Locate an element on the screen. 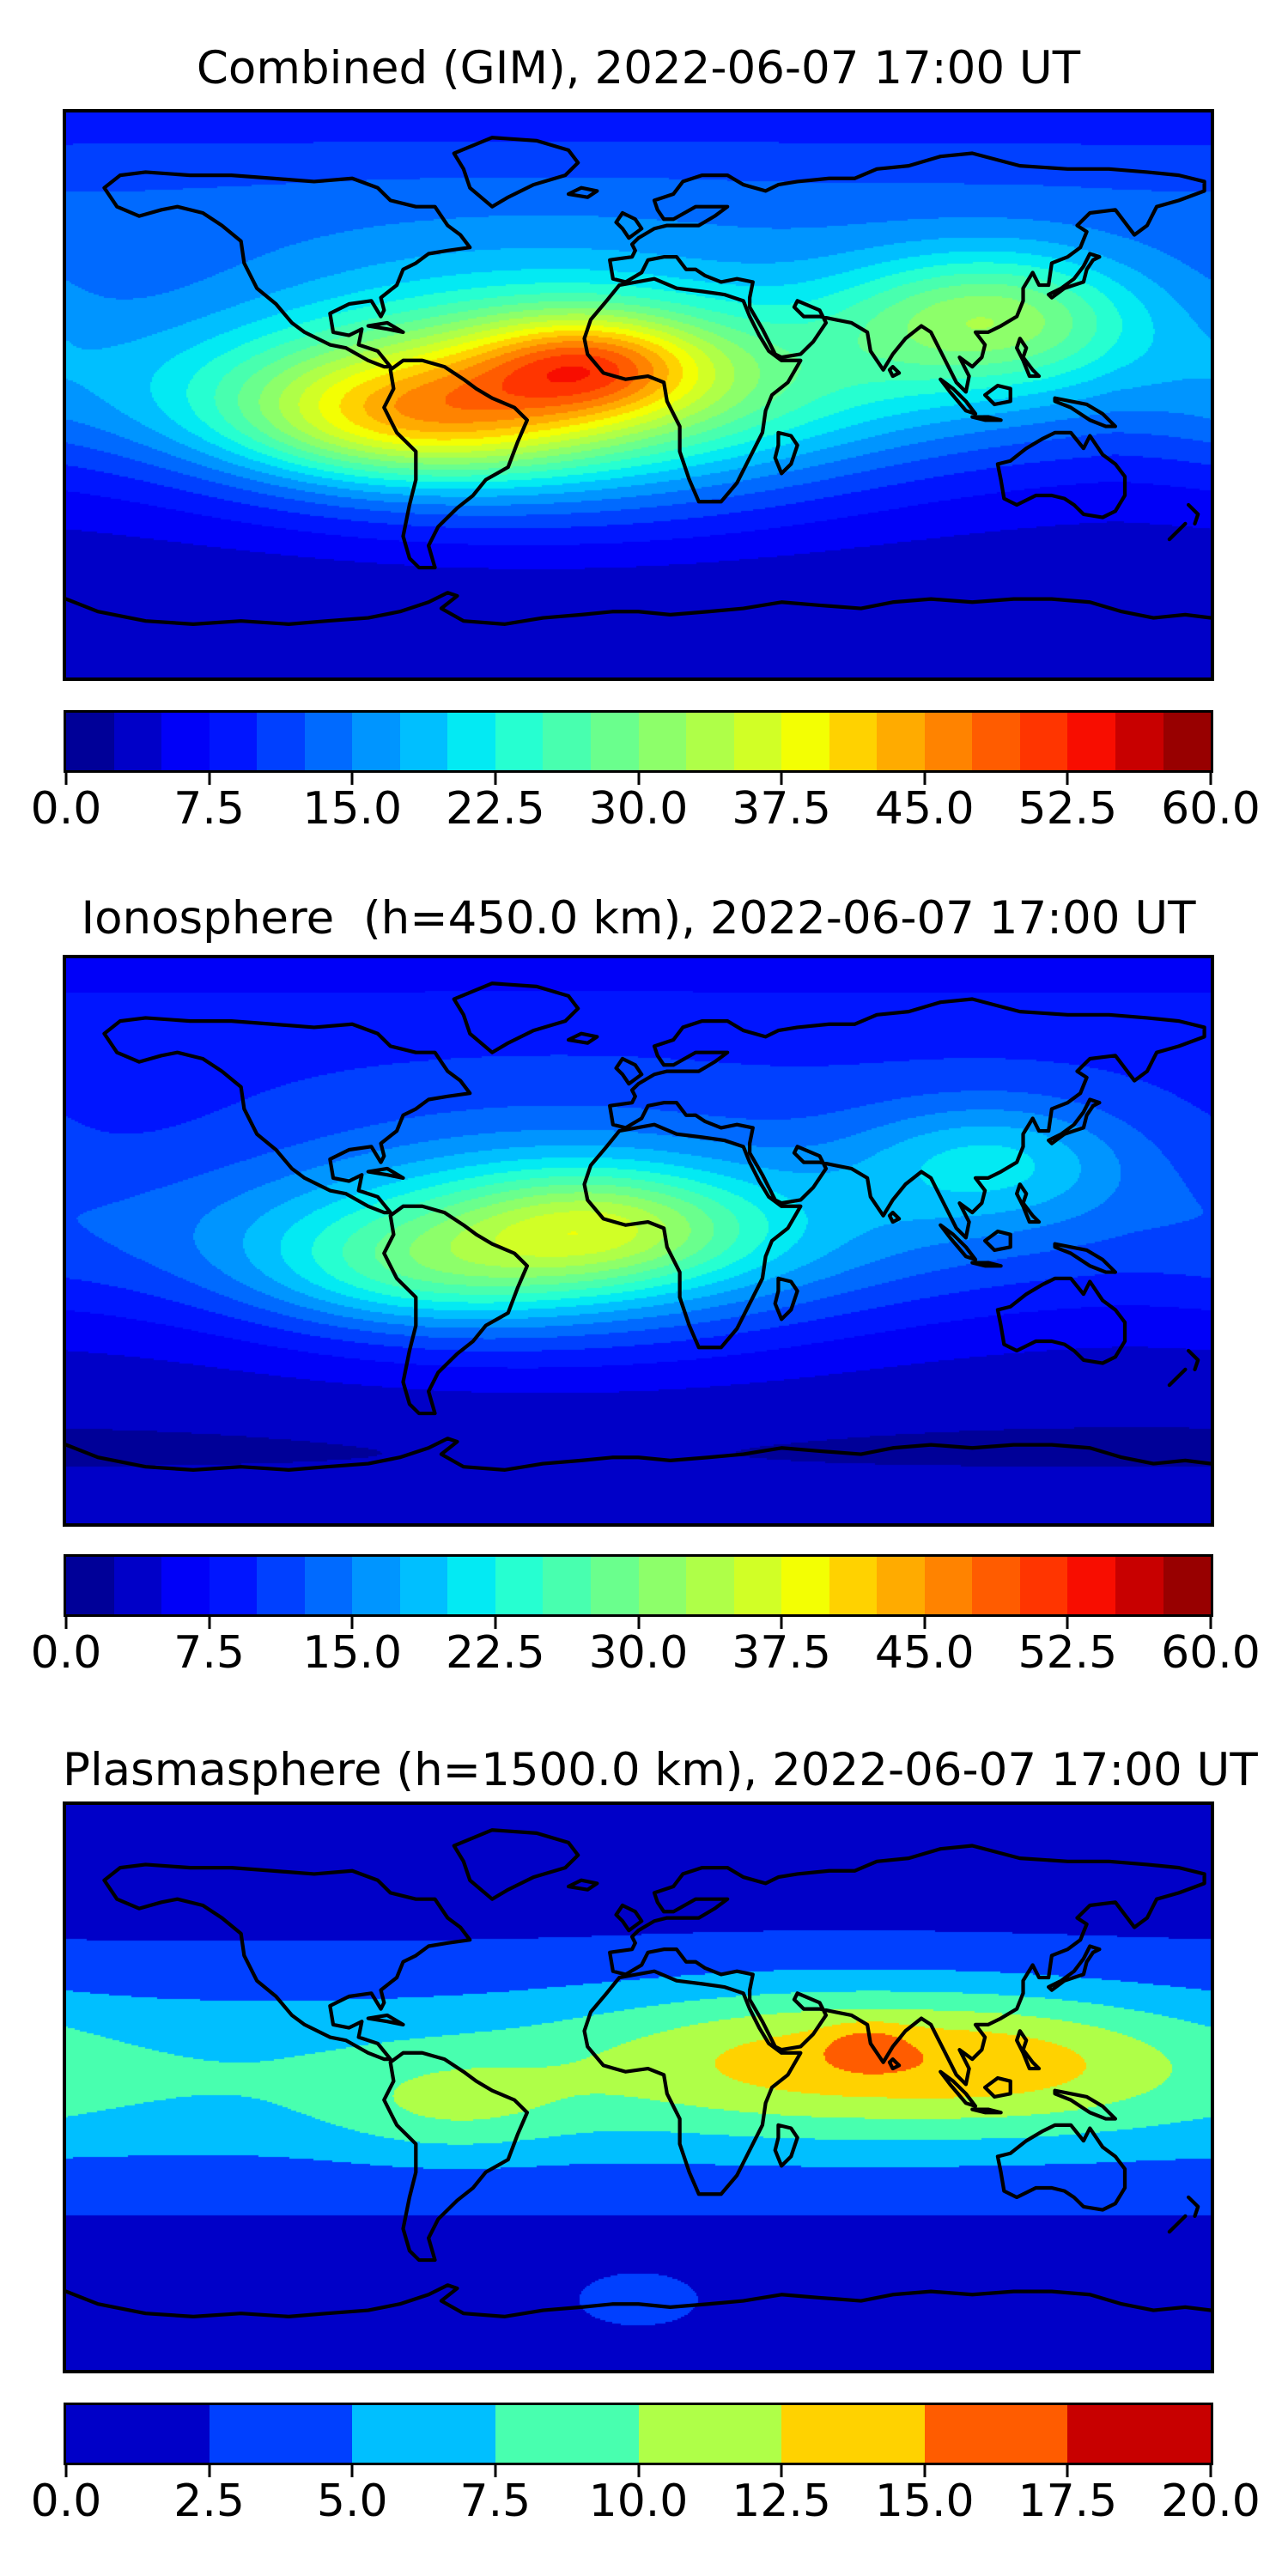 This screenshot has height=2576, width=1288. combined-colorbar is located at coordinates (638, 742).